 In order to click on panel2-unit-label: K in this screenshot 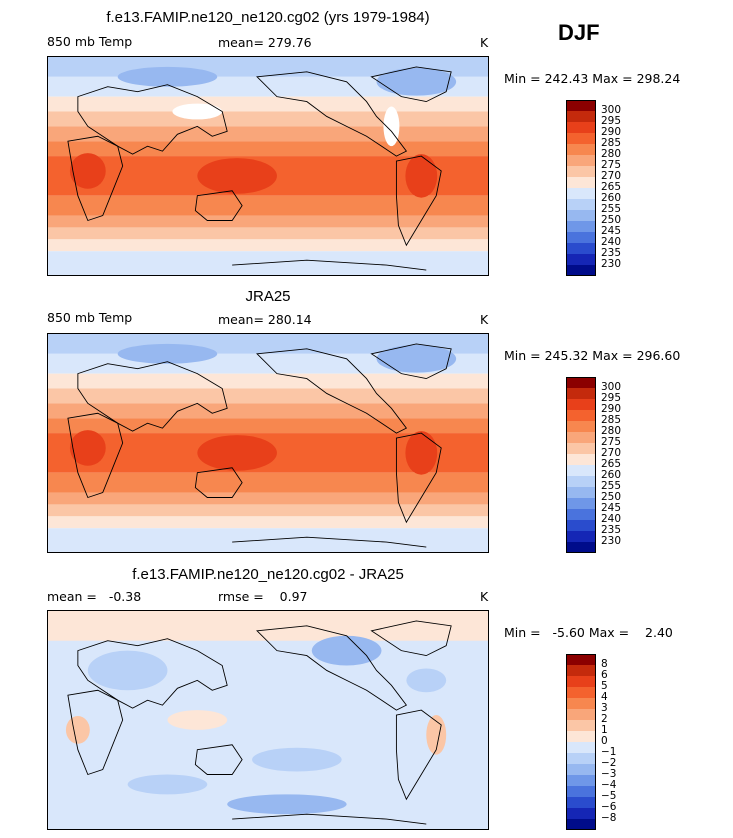, I will do `click(484, 319)`.